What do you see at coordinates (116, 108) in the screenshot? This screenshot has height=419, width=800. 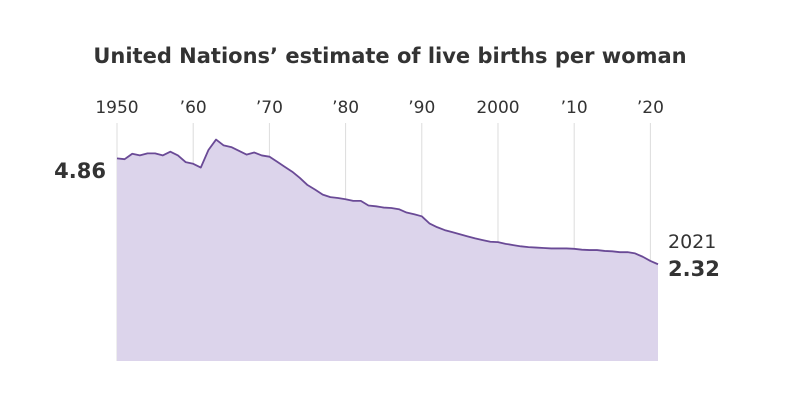 I see `x-tick-label: 1950` at bounding box center [116, 108].